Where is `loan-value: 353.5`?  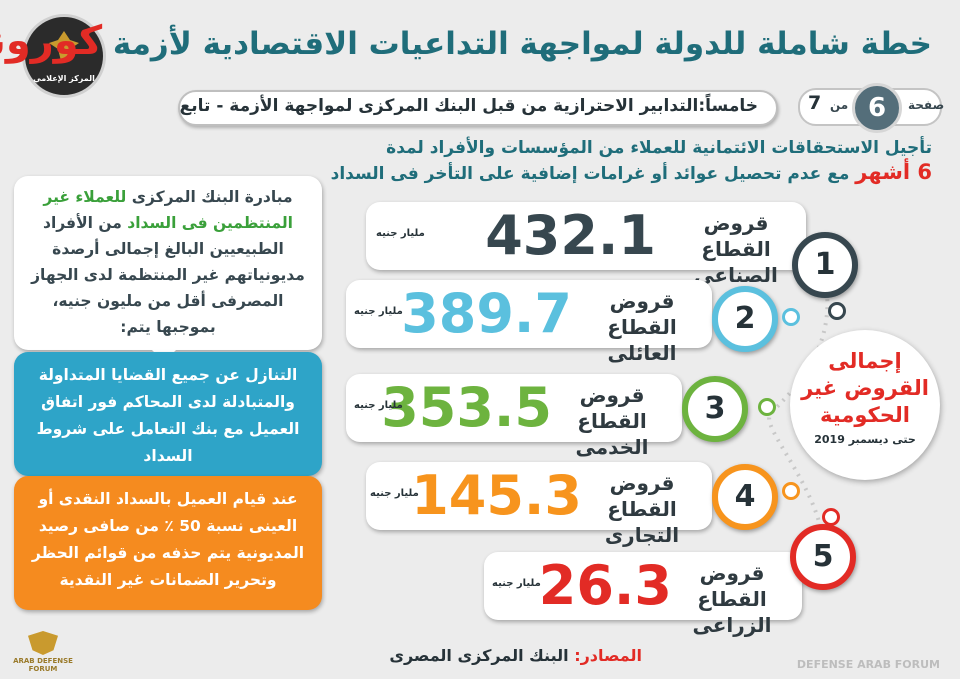
loan-value: 353.5 is located at coordinates (466, 407).